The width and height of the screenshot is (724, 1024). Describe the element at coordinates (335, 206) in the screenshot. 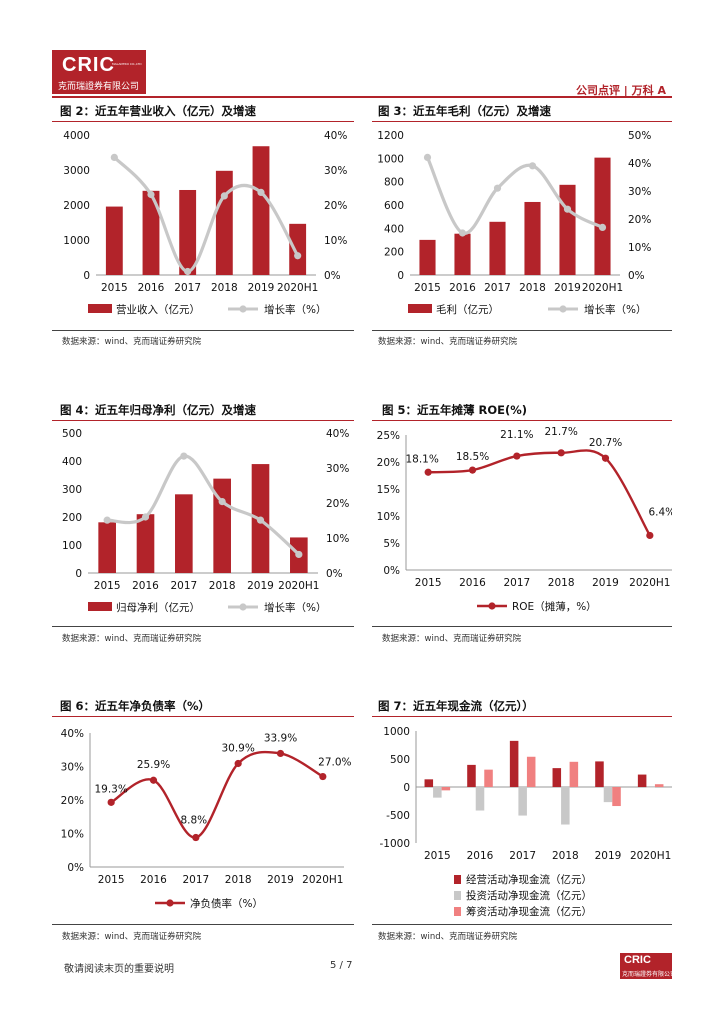

I see `y2-tick-label: 20%` at that location.